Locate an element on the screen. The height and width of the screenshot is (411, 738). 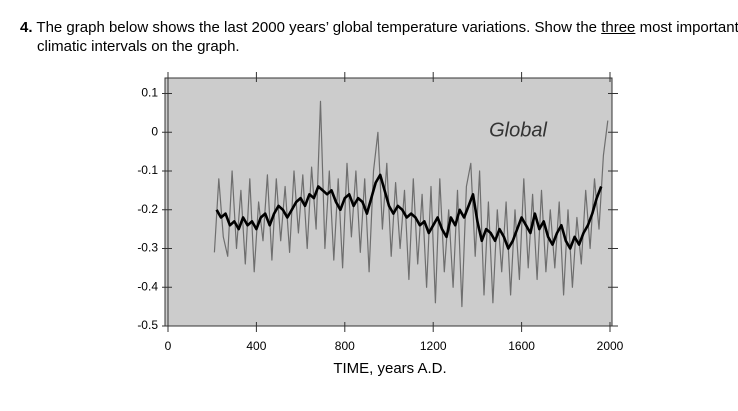
chart-title: Global is located at coordinates (518, 130).